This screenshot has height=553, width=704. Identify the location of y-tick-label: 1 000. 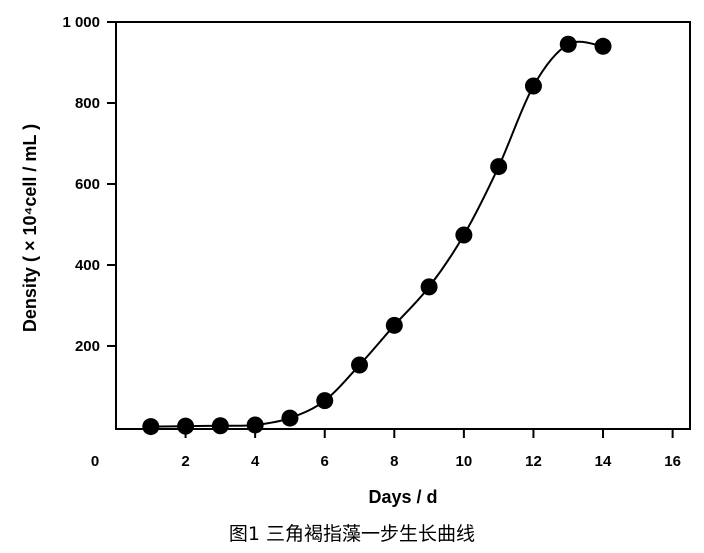
(81, 22).